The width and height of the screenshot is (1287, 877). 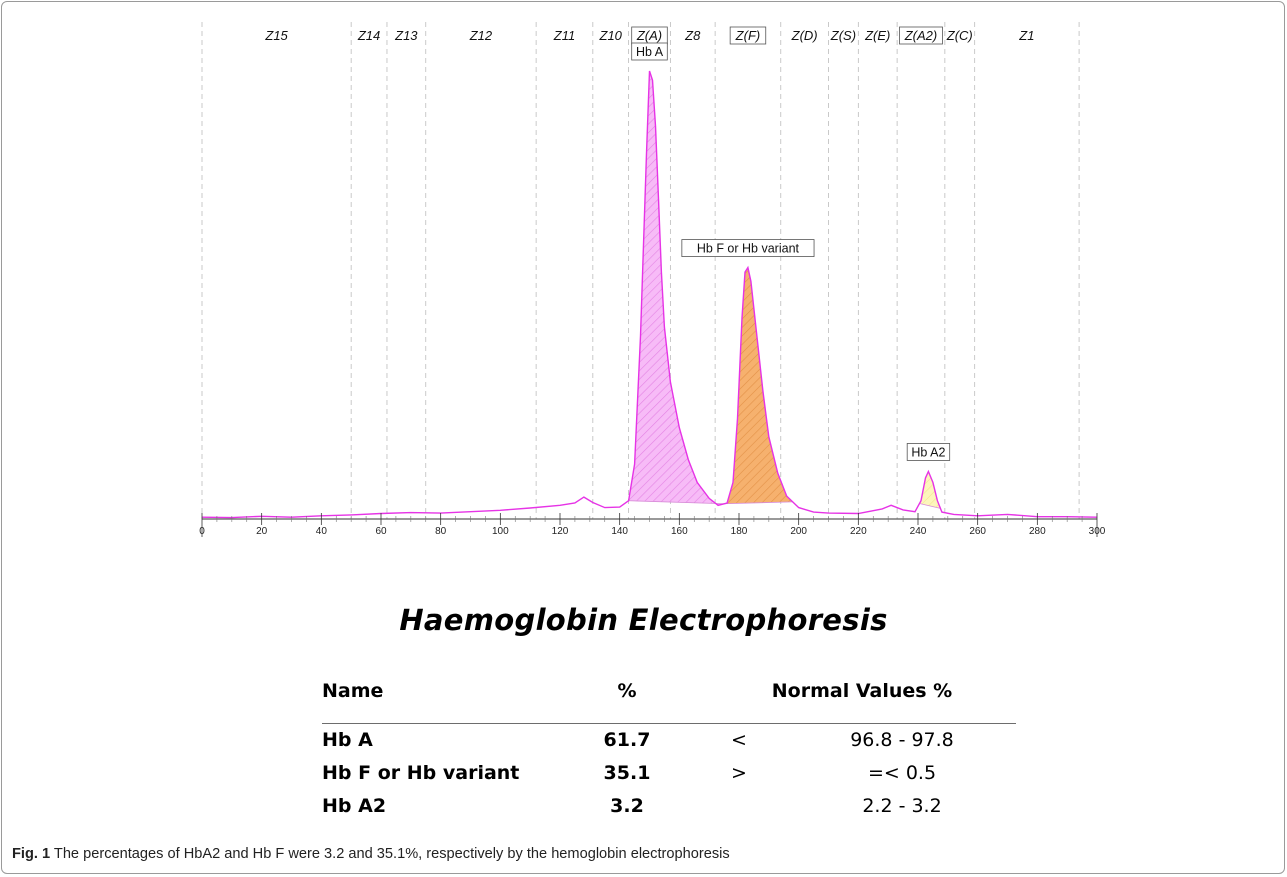 What do you see at coordinates (739, 740) in the screenshot?
I see `row-comparison: <` at bounding box center [739, 740].